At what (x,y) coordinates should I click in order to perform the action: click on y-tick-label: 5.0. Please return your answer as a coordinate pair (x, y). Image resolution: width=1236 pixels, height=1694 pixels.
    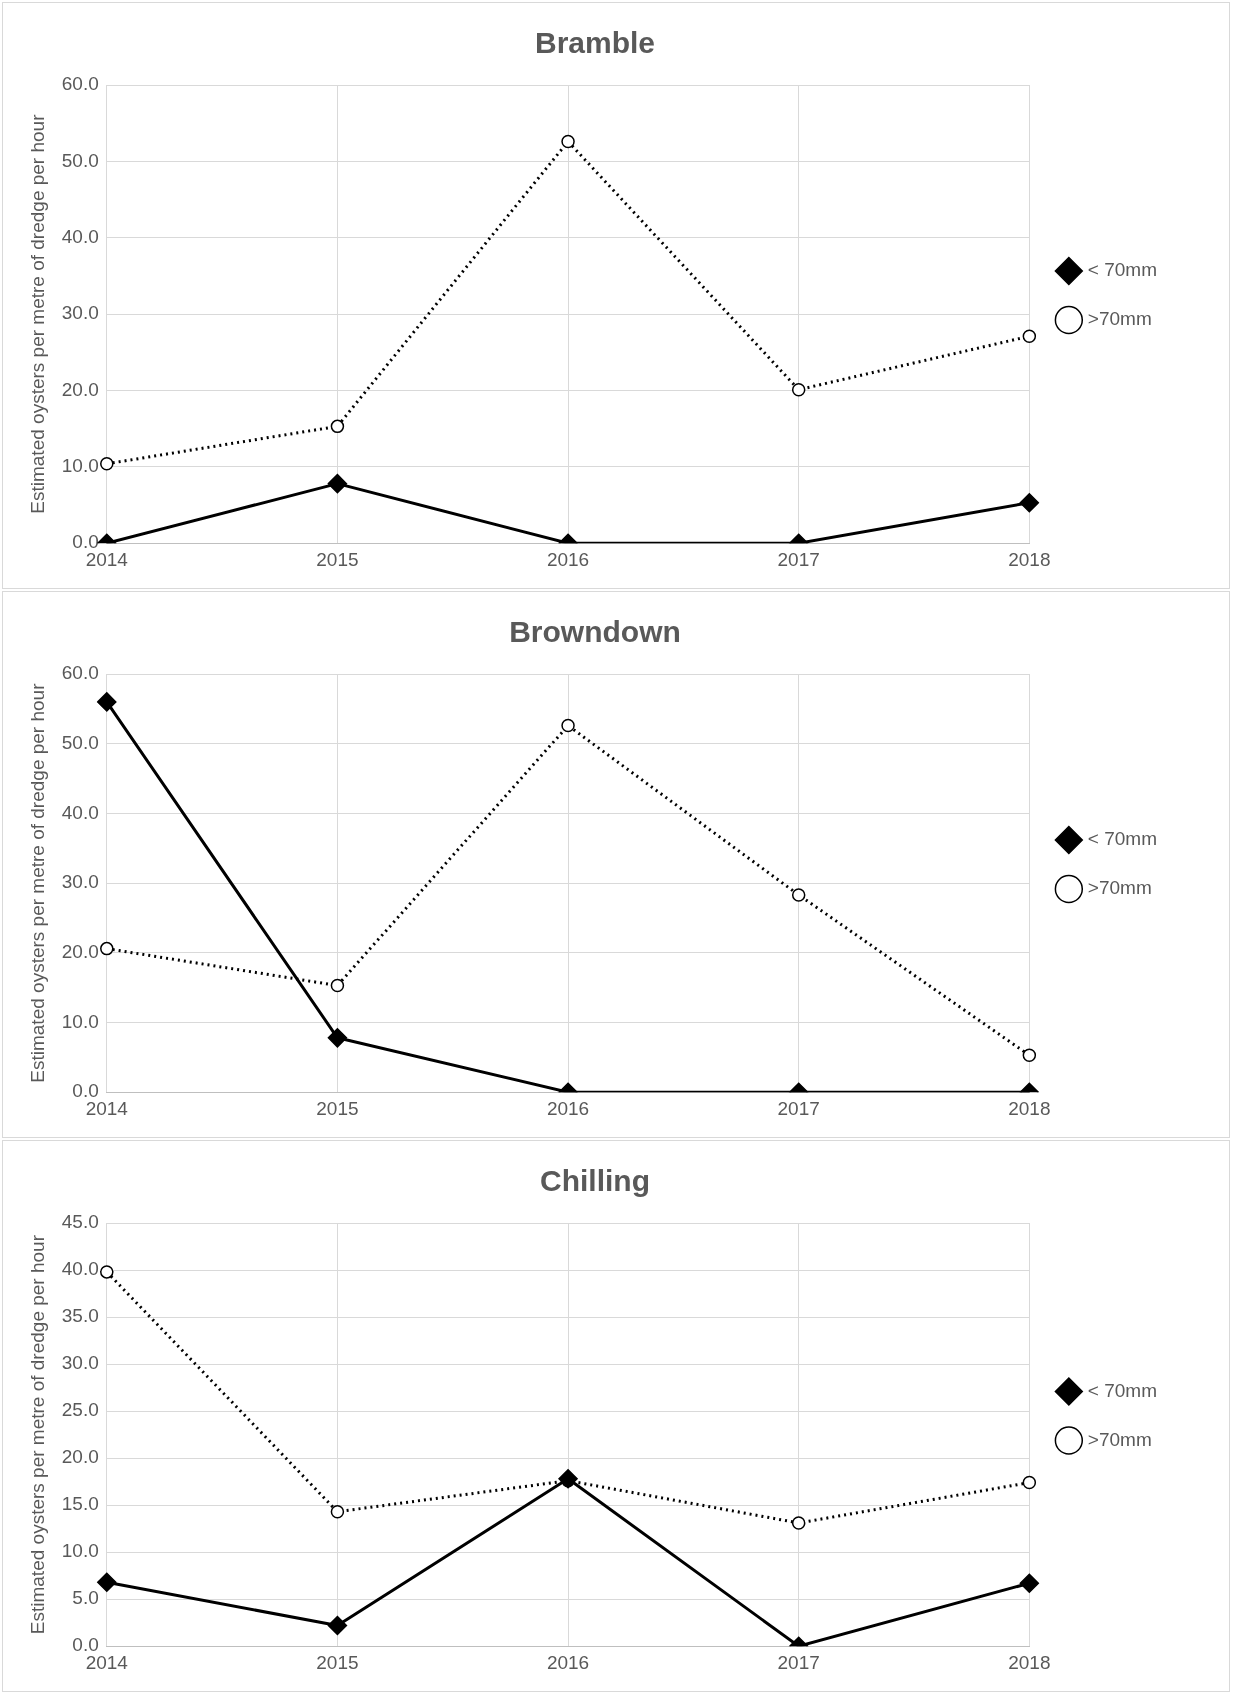
    Looking at the image, I should click on (85, 1598).